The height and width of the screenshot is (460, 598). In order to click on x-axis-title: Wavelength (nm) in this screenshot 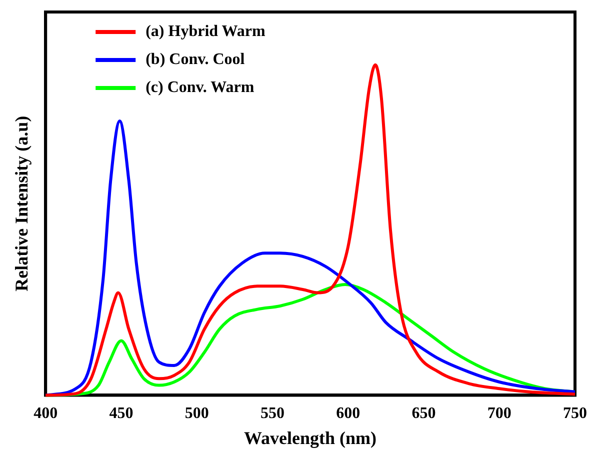, I will do `click(310, 438)`.